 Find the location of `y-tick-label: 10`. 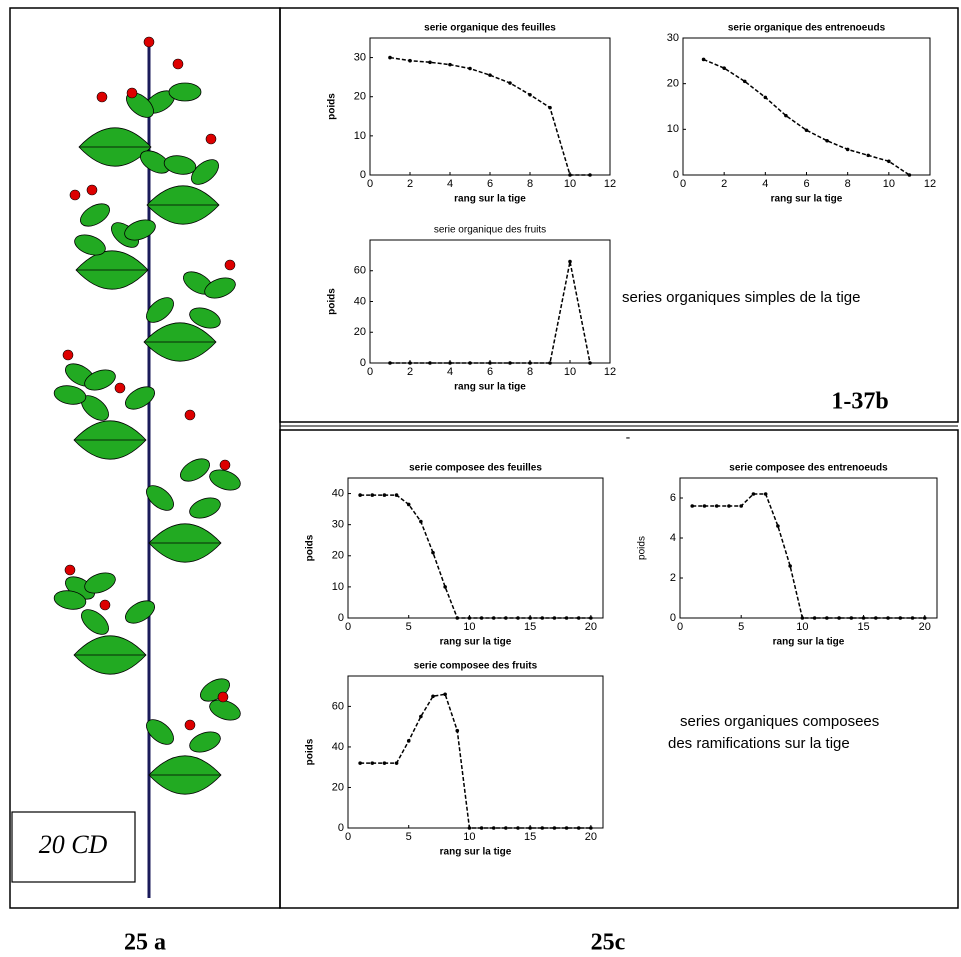

y-tick-label: 10 is located at coordinates (338, 587).